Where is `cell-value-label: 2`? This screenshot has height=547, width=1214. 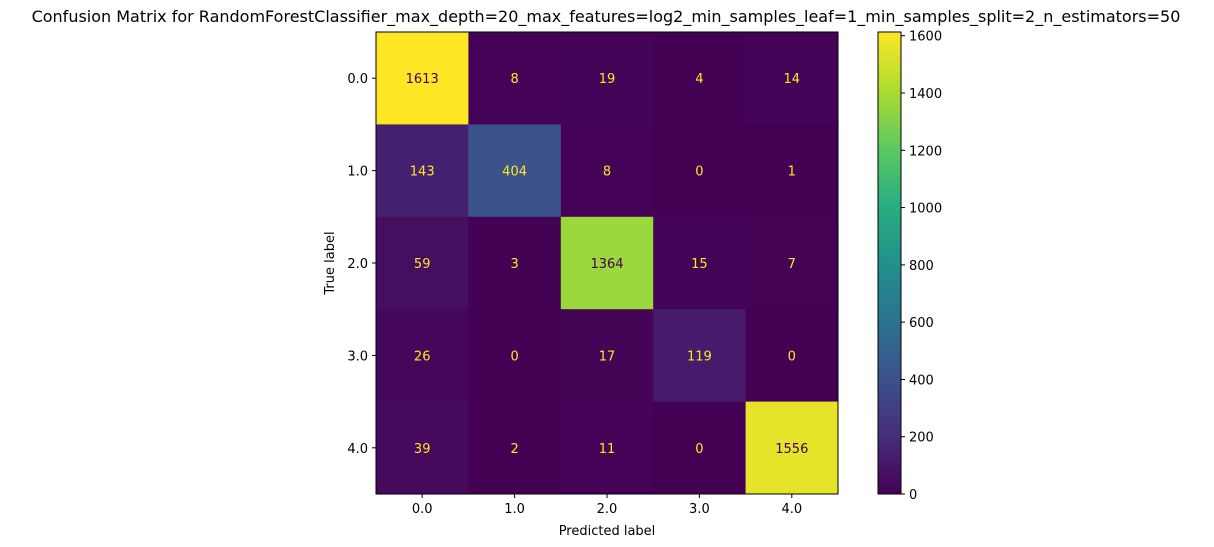
cell-value-label: 2 is located at coordinates (514, 449).